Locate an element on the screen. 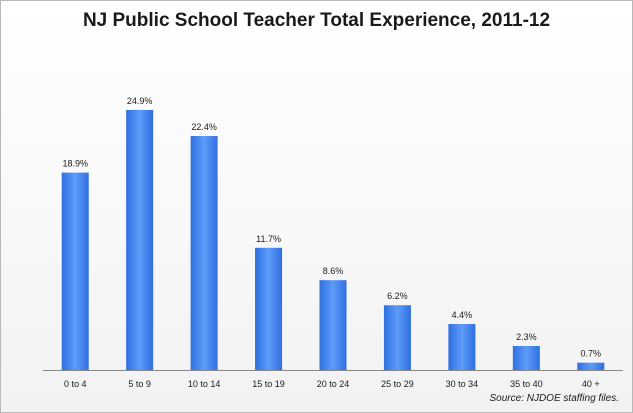 The image size is (633, 413). x-tick-label-6: 25 to 29 is located at coordinates (397, 384).